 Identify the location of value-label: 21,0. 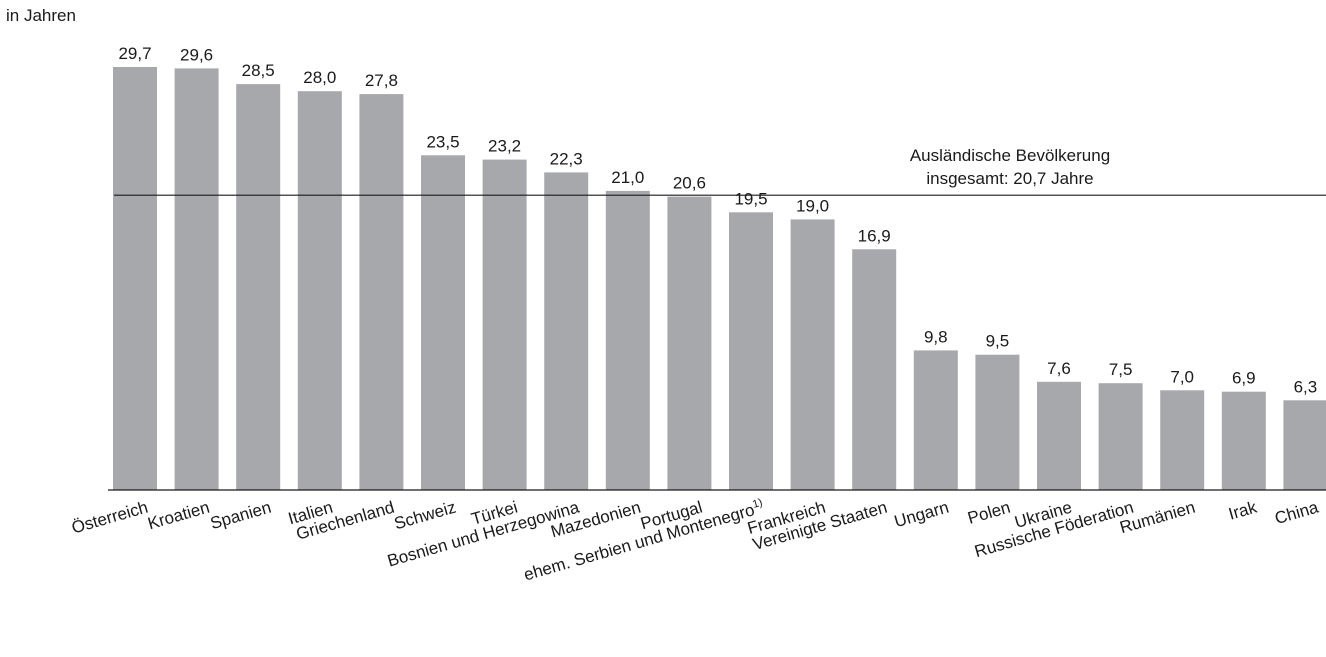
(627, 177).